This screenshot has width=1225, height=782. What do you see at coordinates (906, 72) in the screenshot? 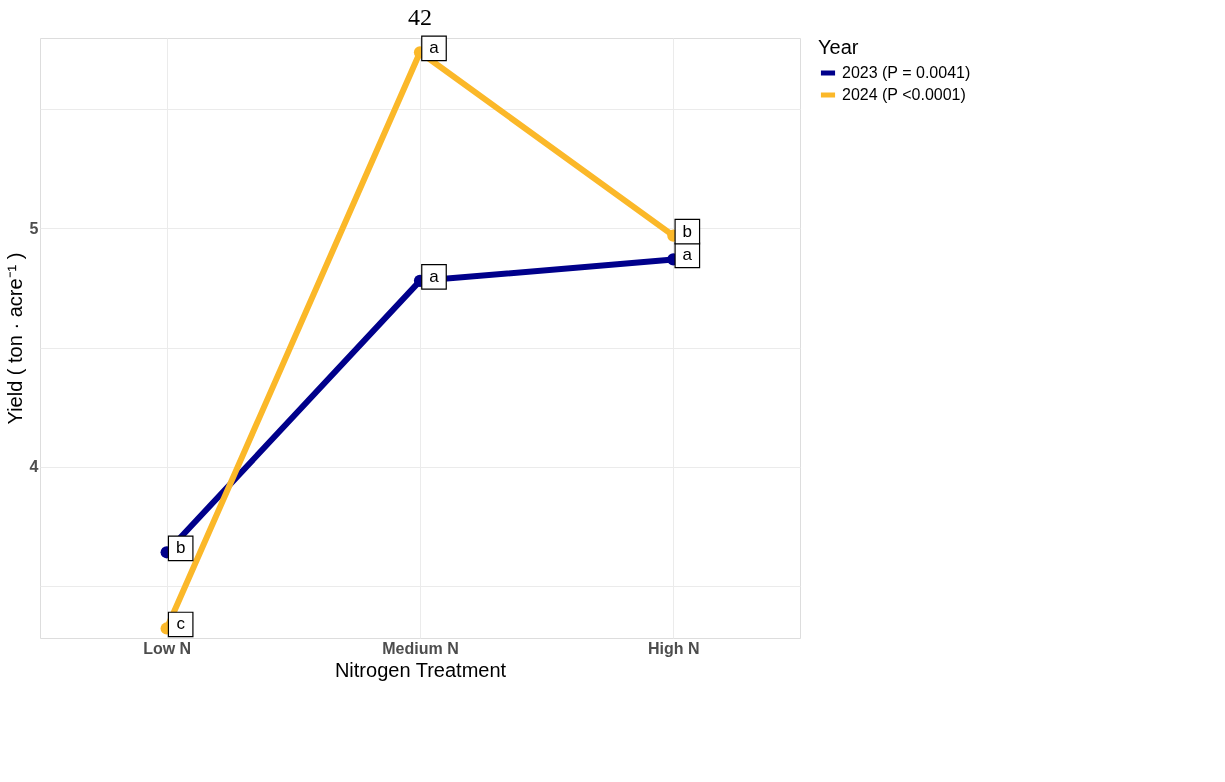
I see `legend-label: 2023 (P = 0.0041)` at bounding box center [906, 72].